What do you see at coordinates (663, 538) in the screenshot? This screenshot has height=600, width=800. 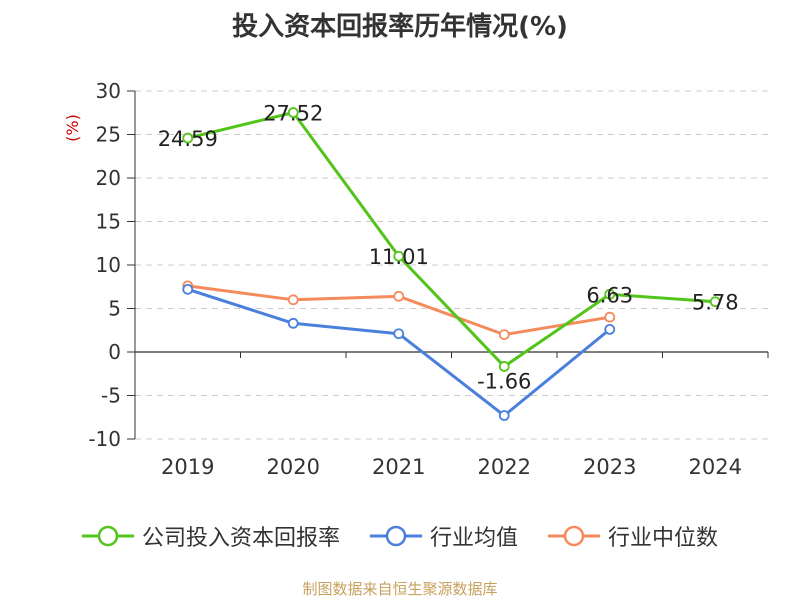 I see `legend-industry-median-label: 行业中位数` at bounding box center [663, 538].